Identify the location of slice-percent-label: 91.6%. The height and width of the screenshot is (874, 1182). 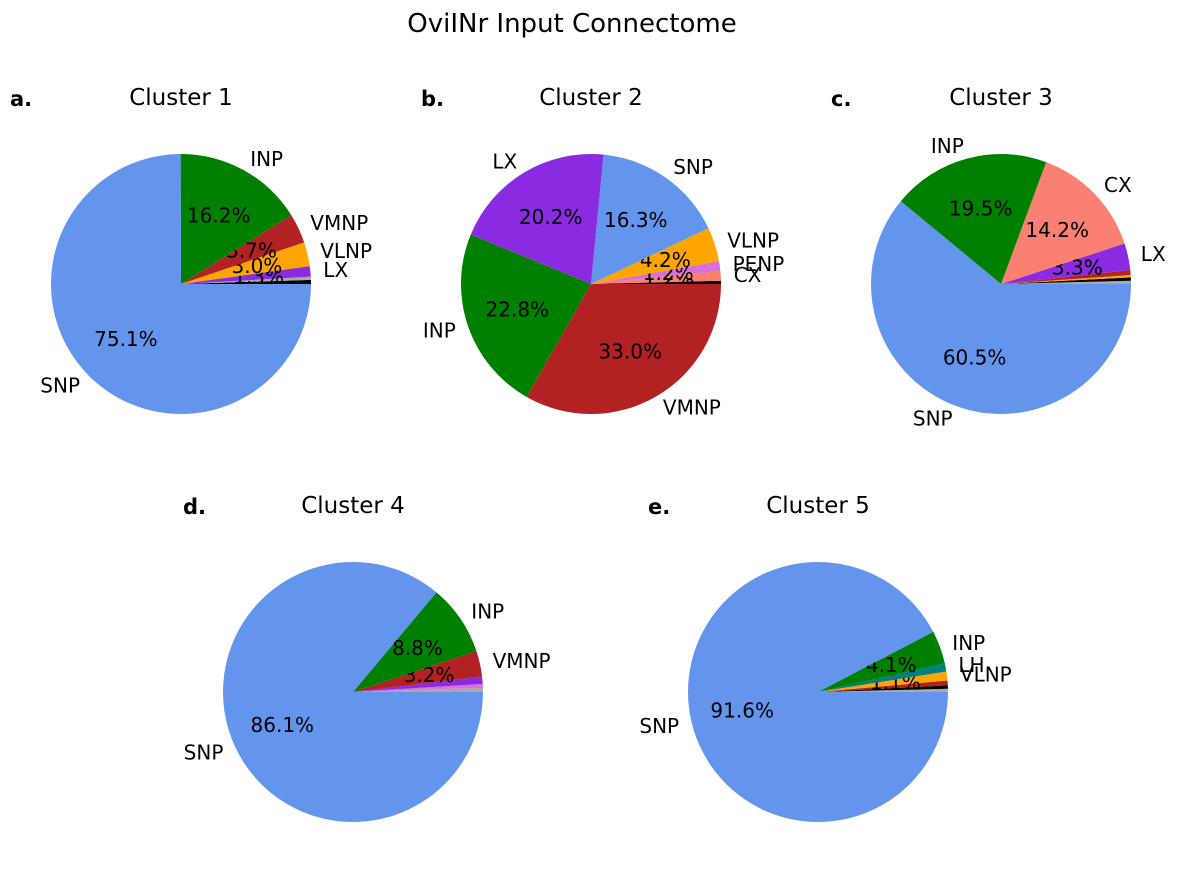
(742, 711).